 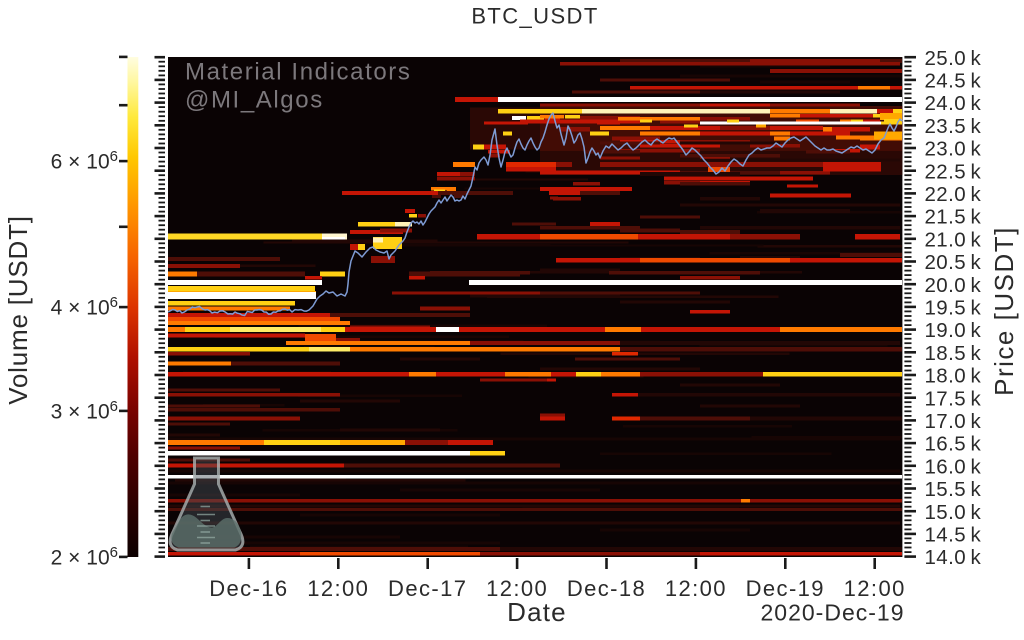 What do you see at coordinates (537, 612) in the screenshot?
I see `svg-text: Date` at bounding box center [537, 612].